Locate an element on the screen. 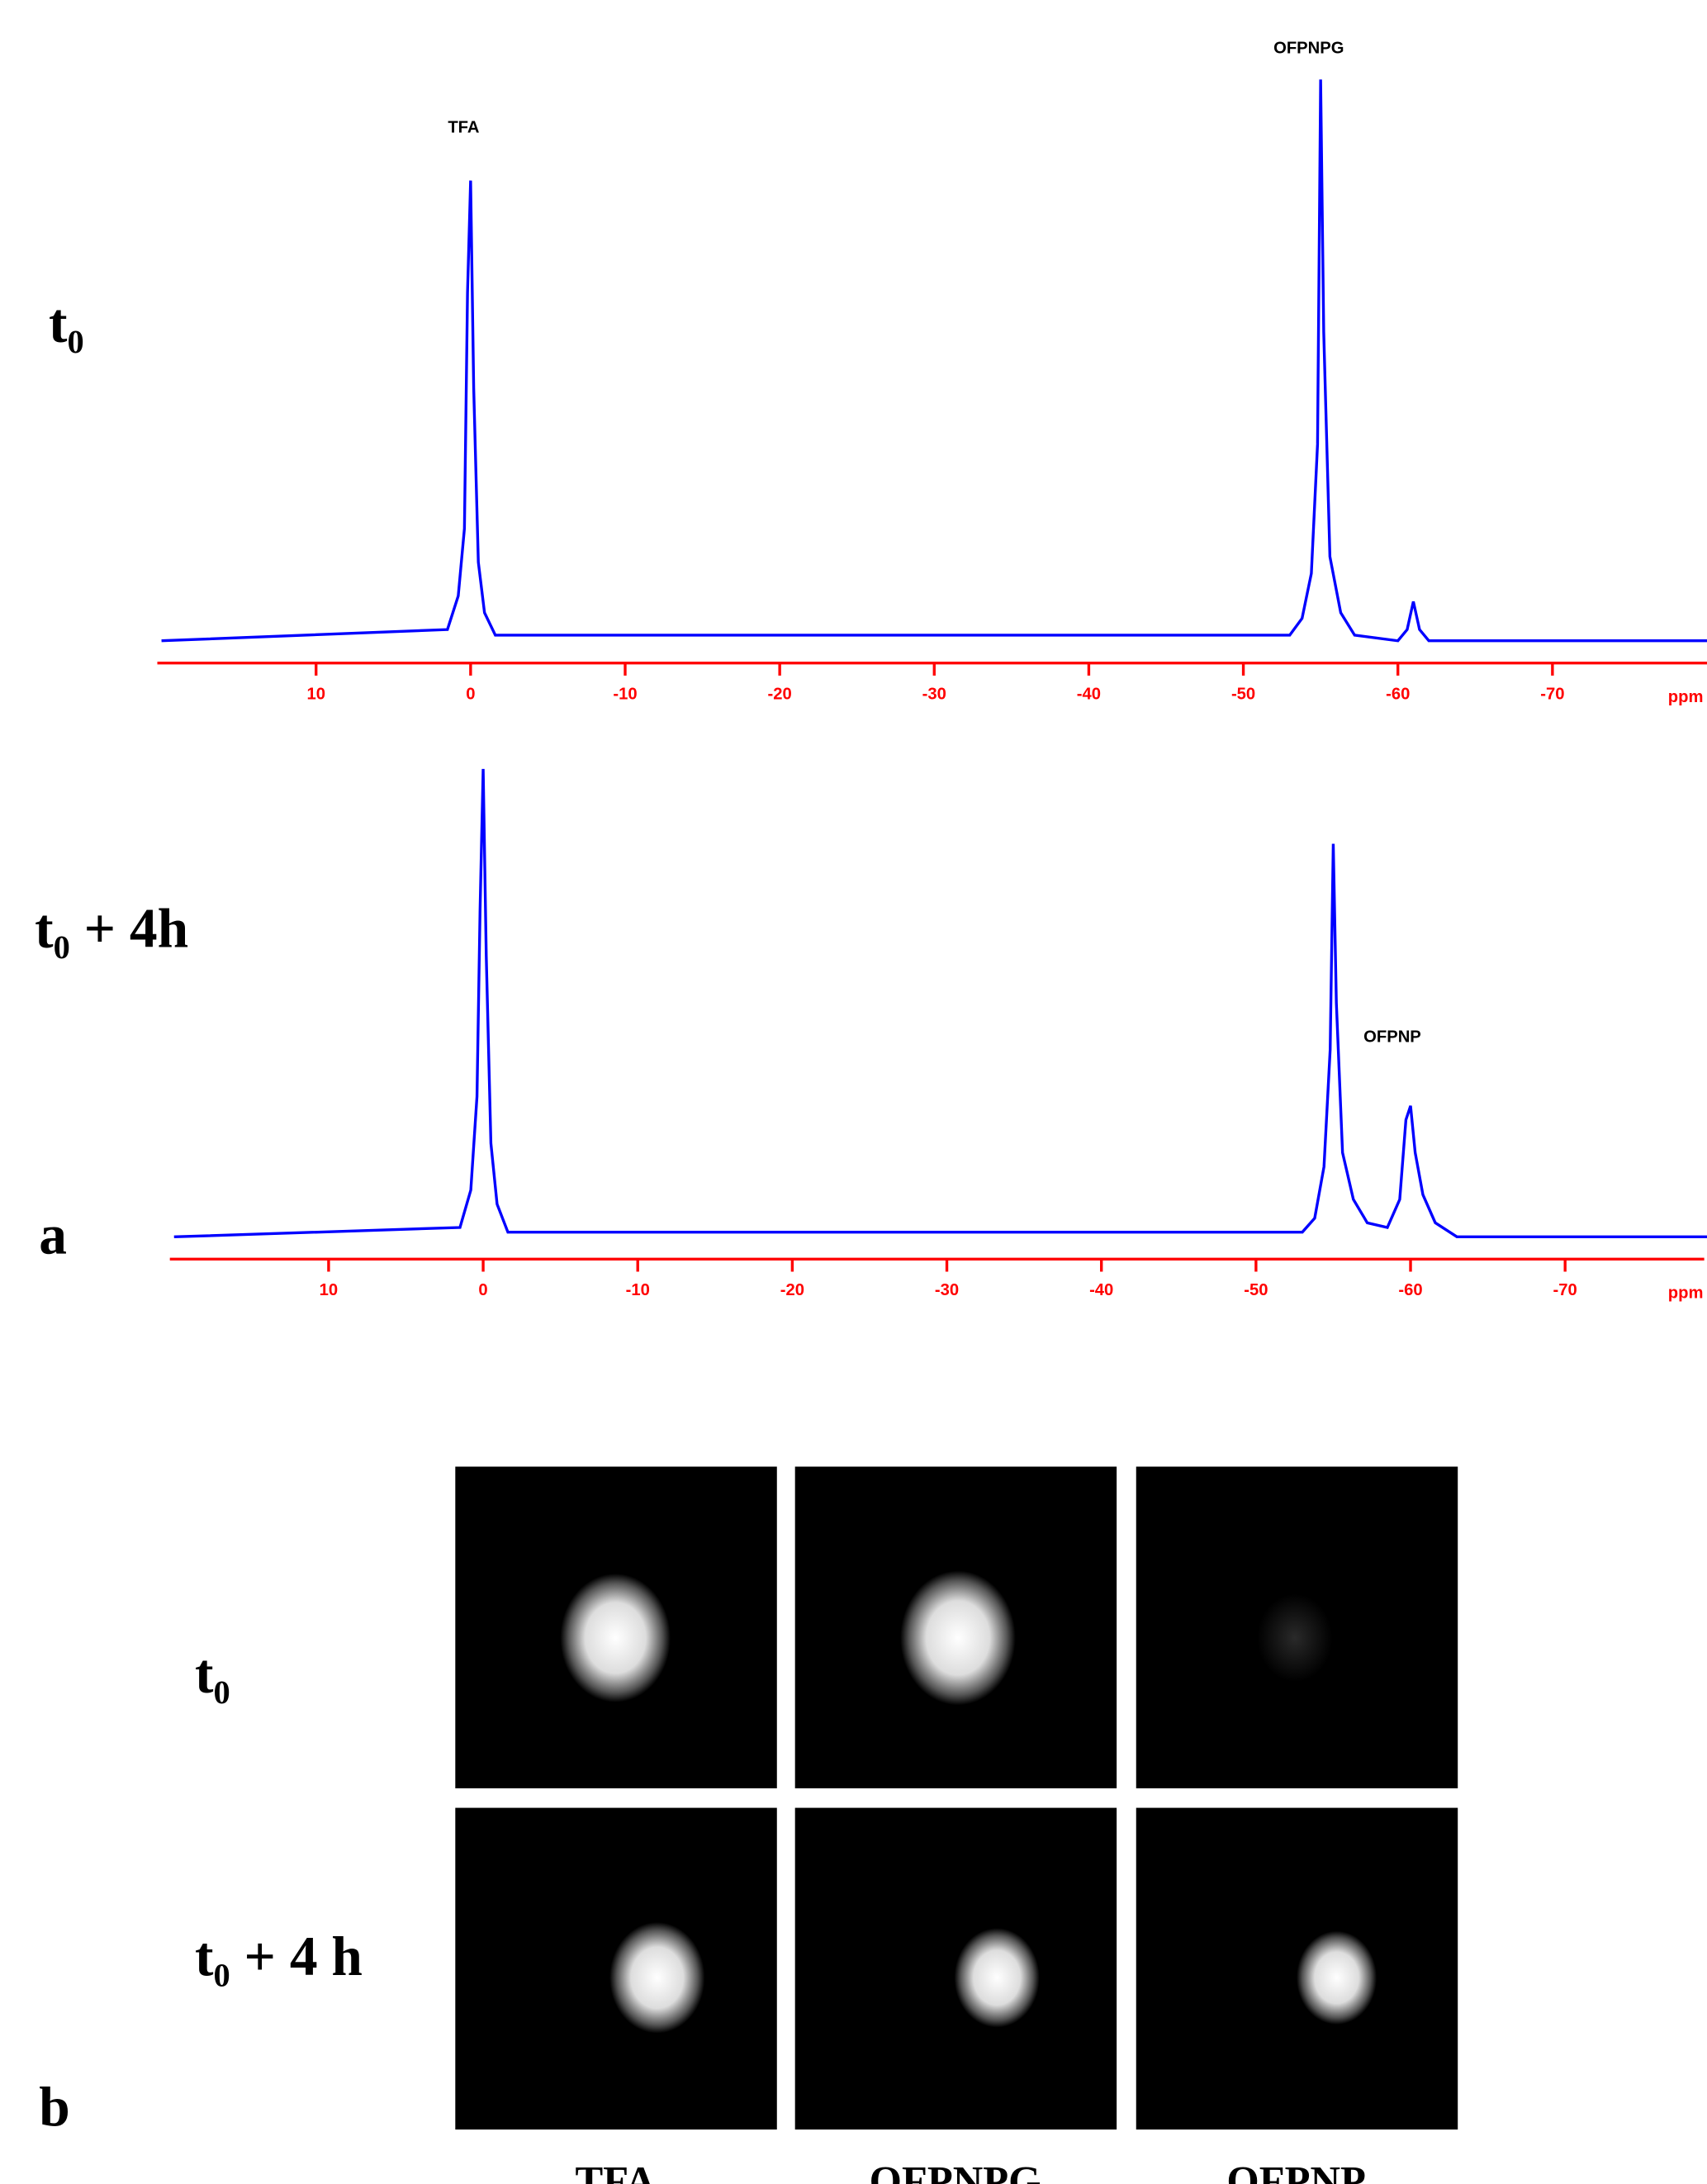 The height and width of the screenshot is (2184, 1707). peak-label: OFPNPG is located at coordinates (1308, 48).